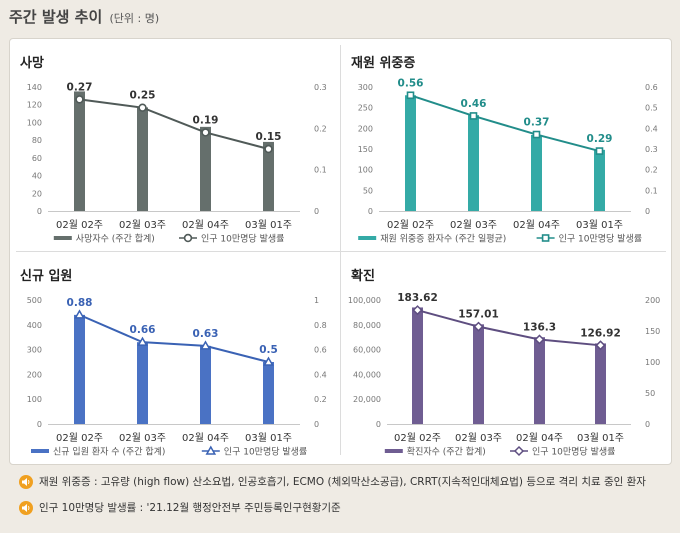  Describe the element at coordinates (37, 140) in the screenshot. I see `left-axis-tick-label: 80` at that location.